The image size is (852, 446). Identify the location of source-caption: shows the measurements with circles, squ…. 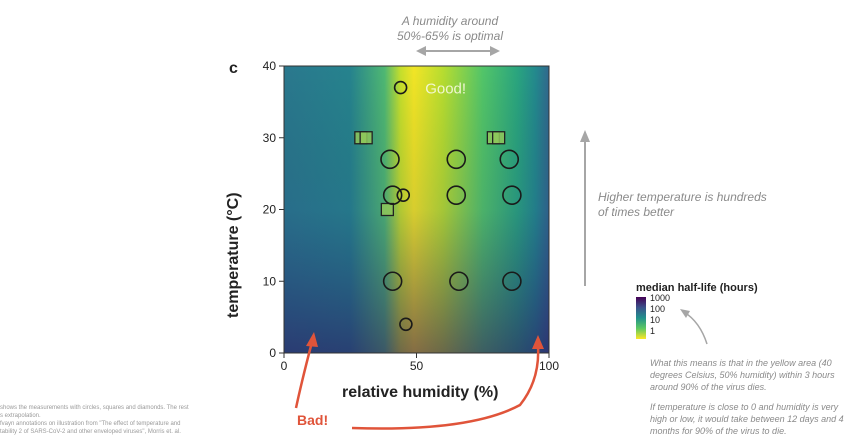
(120, 420).